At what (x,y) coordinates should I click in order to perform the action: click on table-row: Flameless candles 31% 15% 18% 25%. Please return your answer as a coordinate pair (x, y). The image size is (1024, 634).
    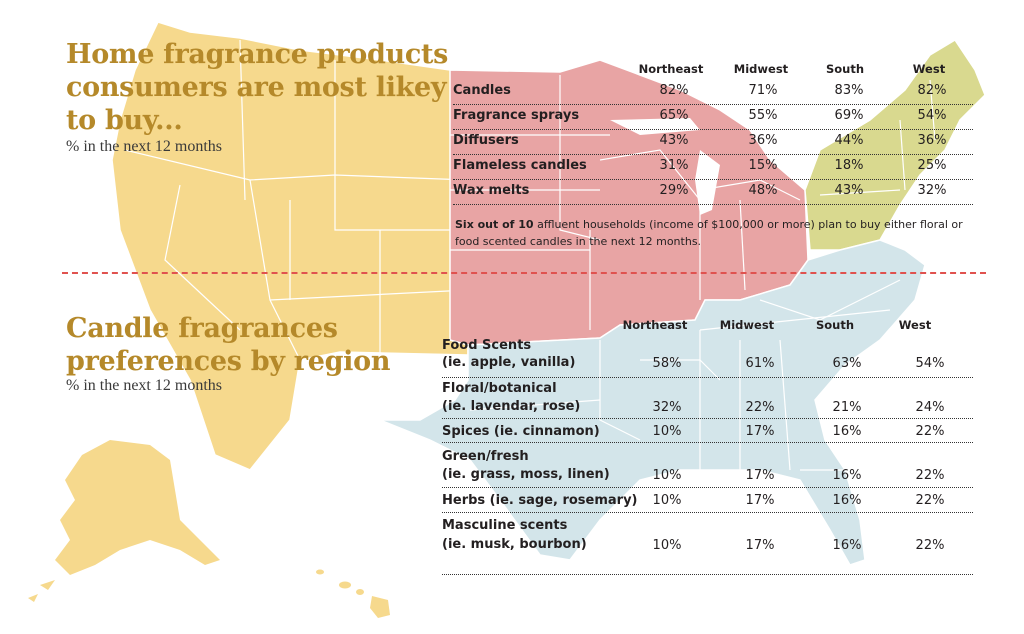
    Looking at the image, I should click on (713, 167).